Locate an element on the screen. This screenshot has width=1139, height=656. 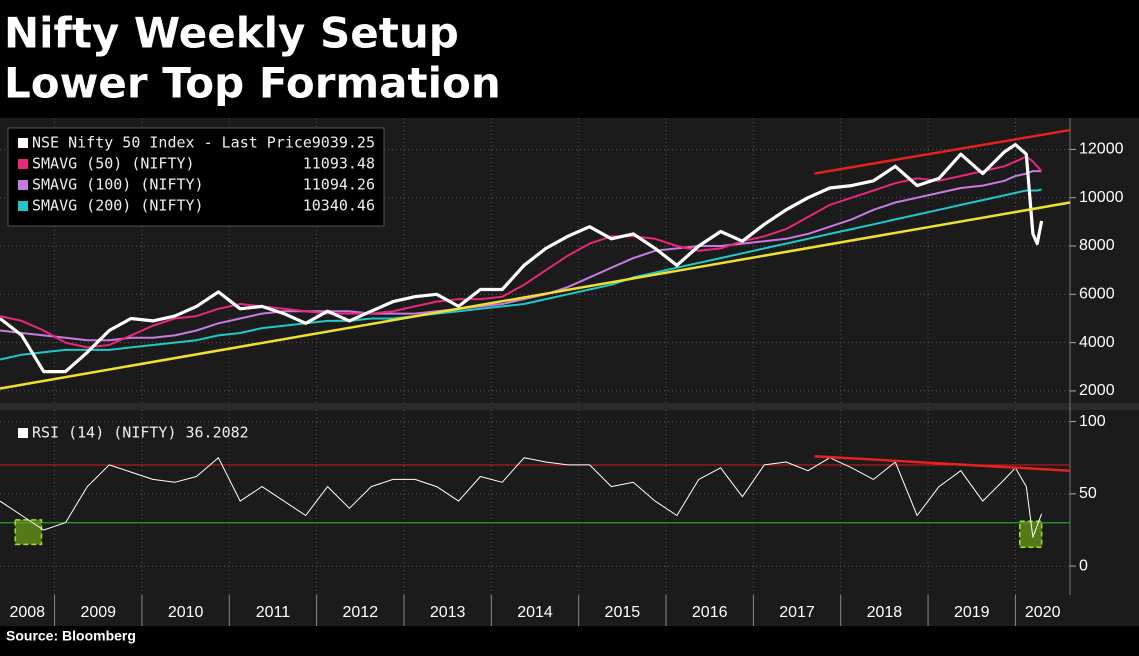
x-tick-label: 2008 is located at coordinates (27, 612).